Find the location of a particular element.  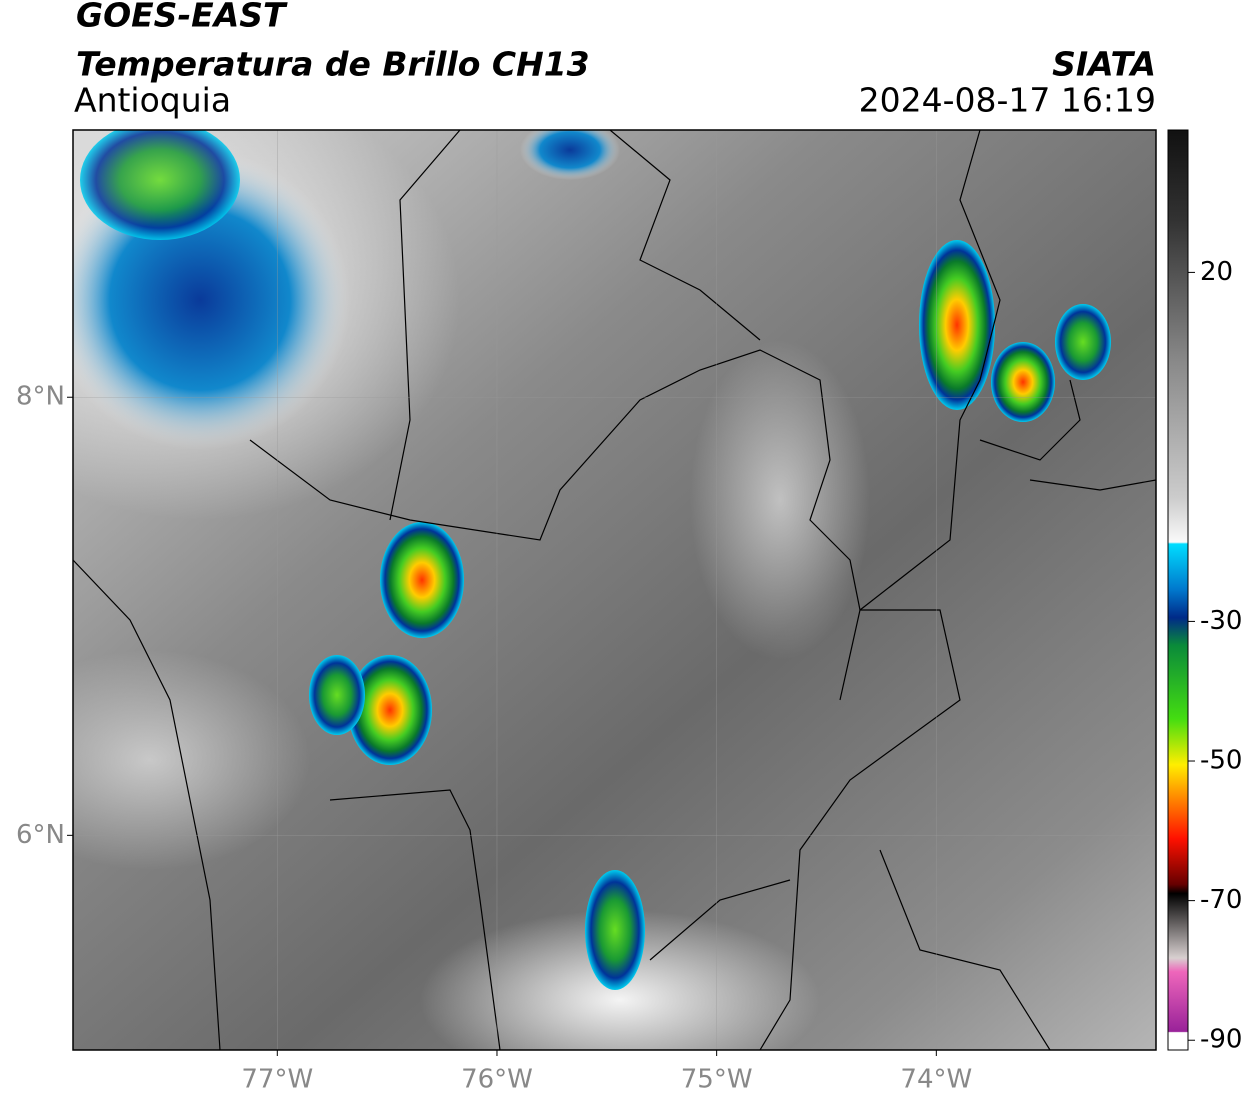

x-tick-label: 76°W is located at coordinates (497, 1080).